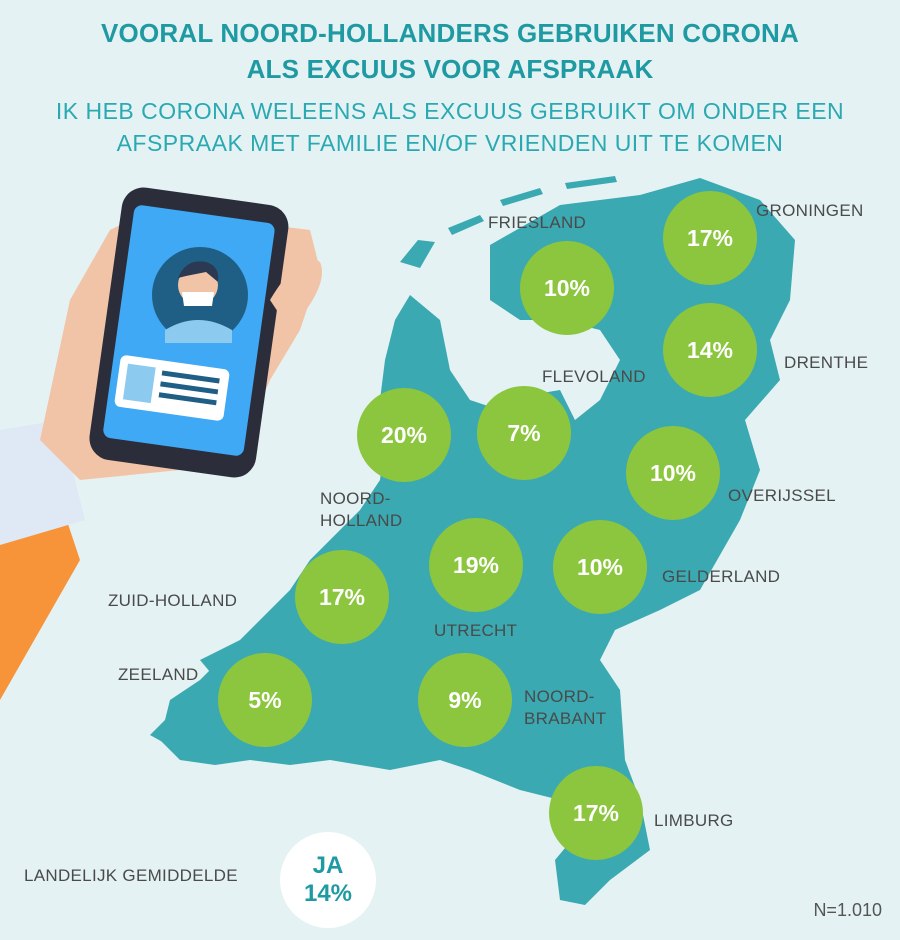 This screenshot has height=940, width=900. What do you see at coordinates (673, 473) in the screenshot?
I see `bubble-overijssel: 10%` at bounding box center [673, 473].